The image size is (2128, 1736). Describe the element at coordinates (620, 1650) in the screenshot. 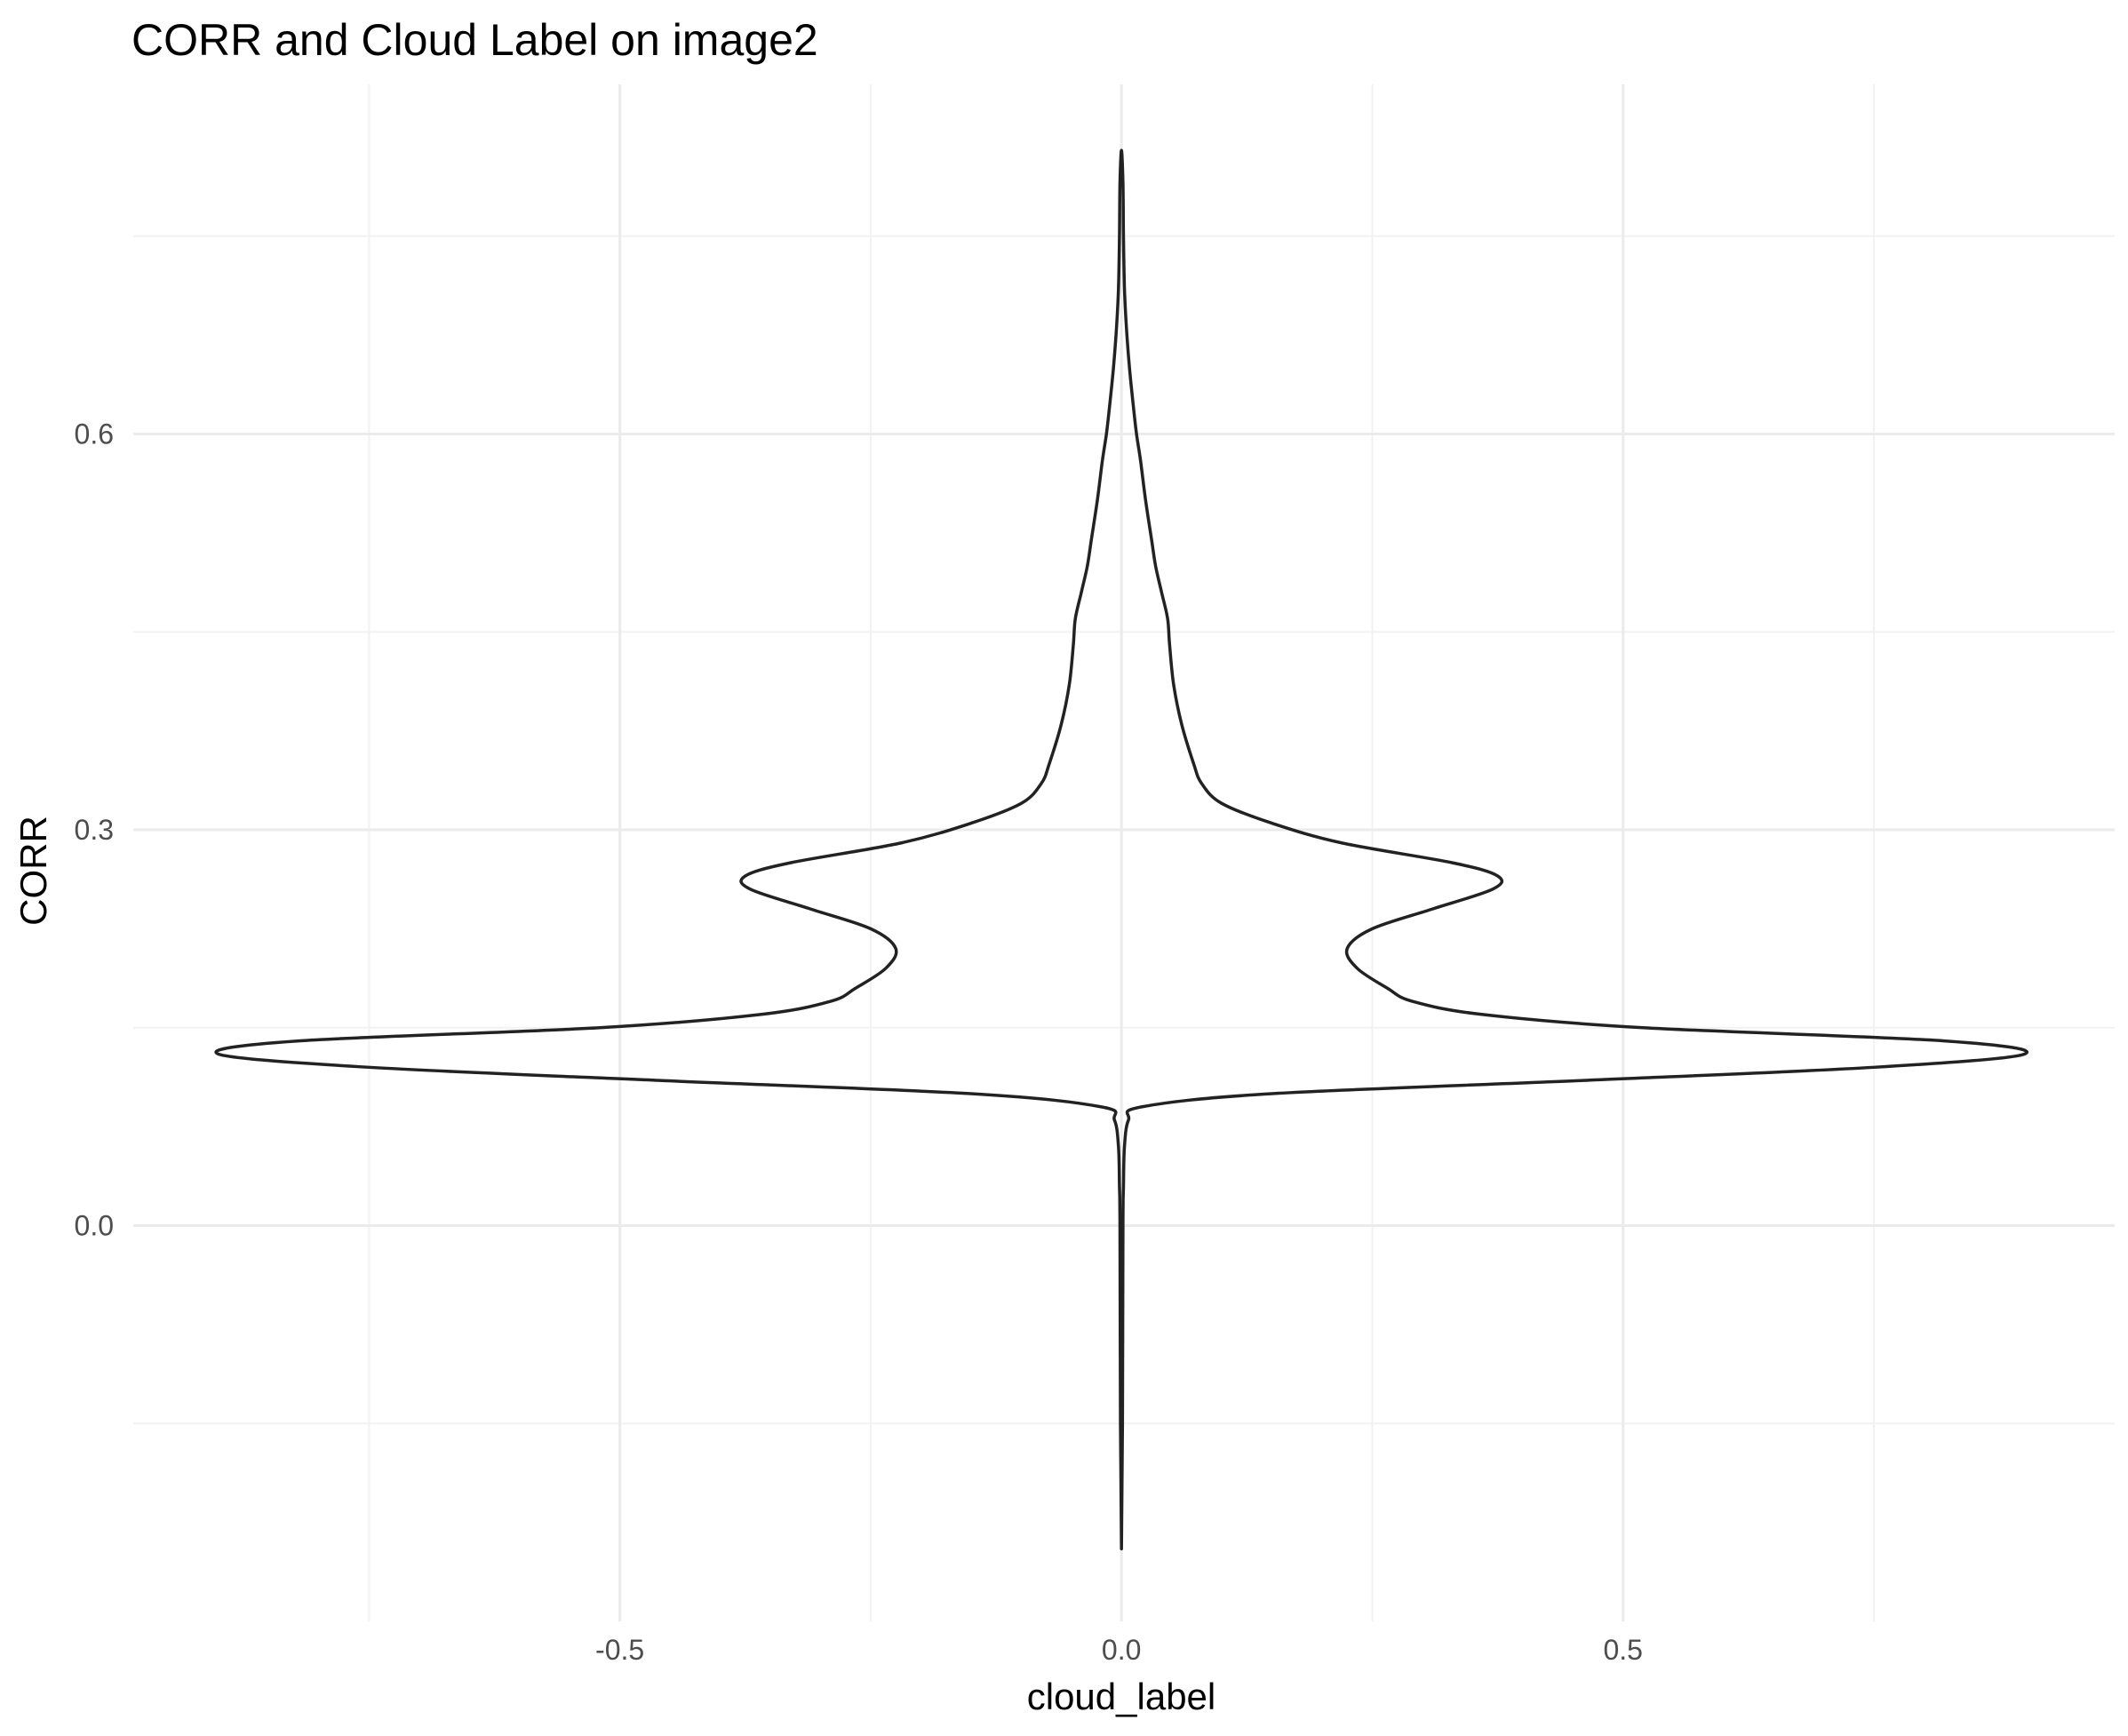

I see `x-tick-label: -0.5` at that location.